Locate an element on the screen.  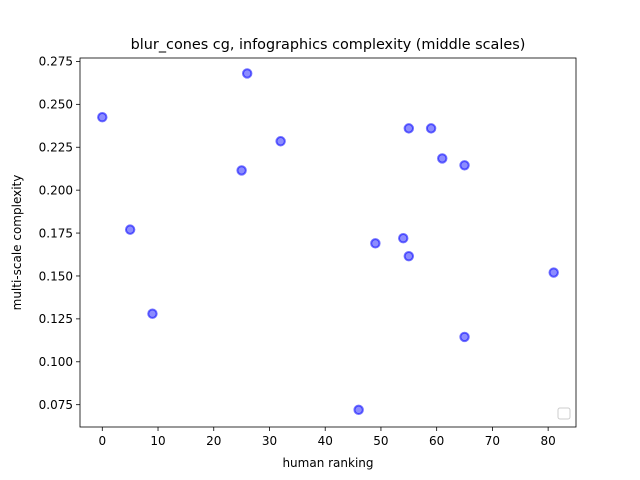
y-axis-label: multi-scale complexity is located at coordinates (17, 243).